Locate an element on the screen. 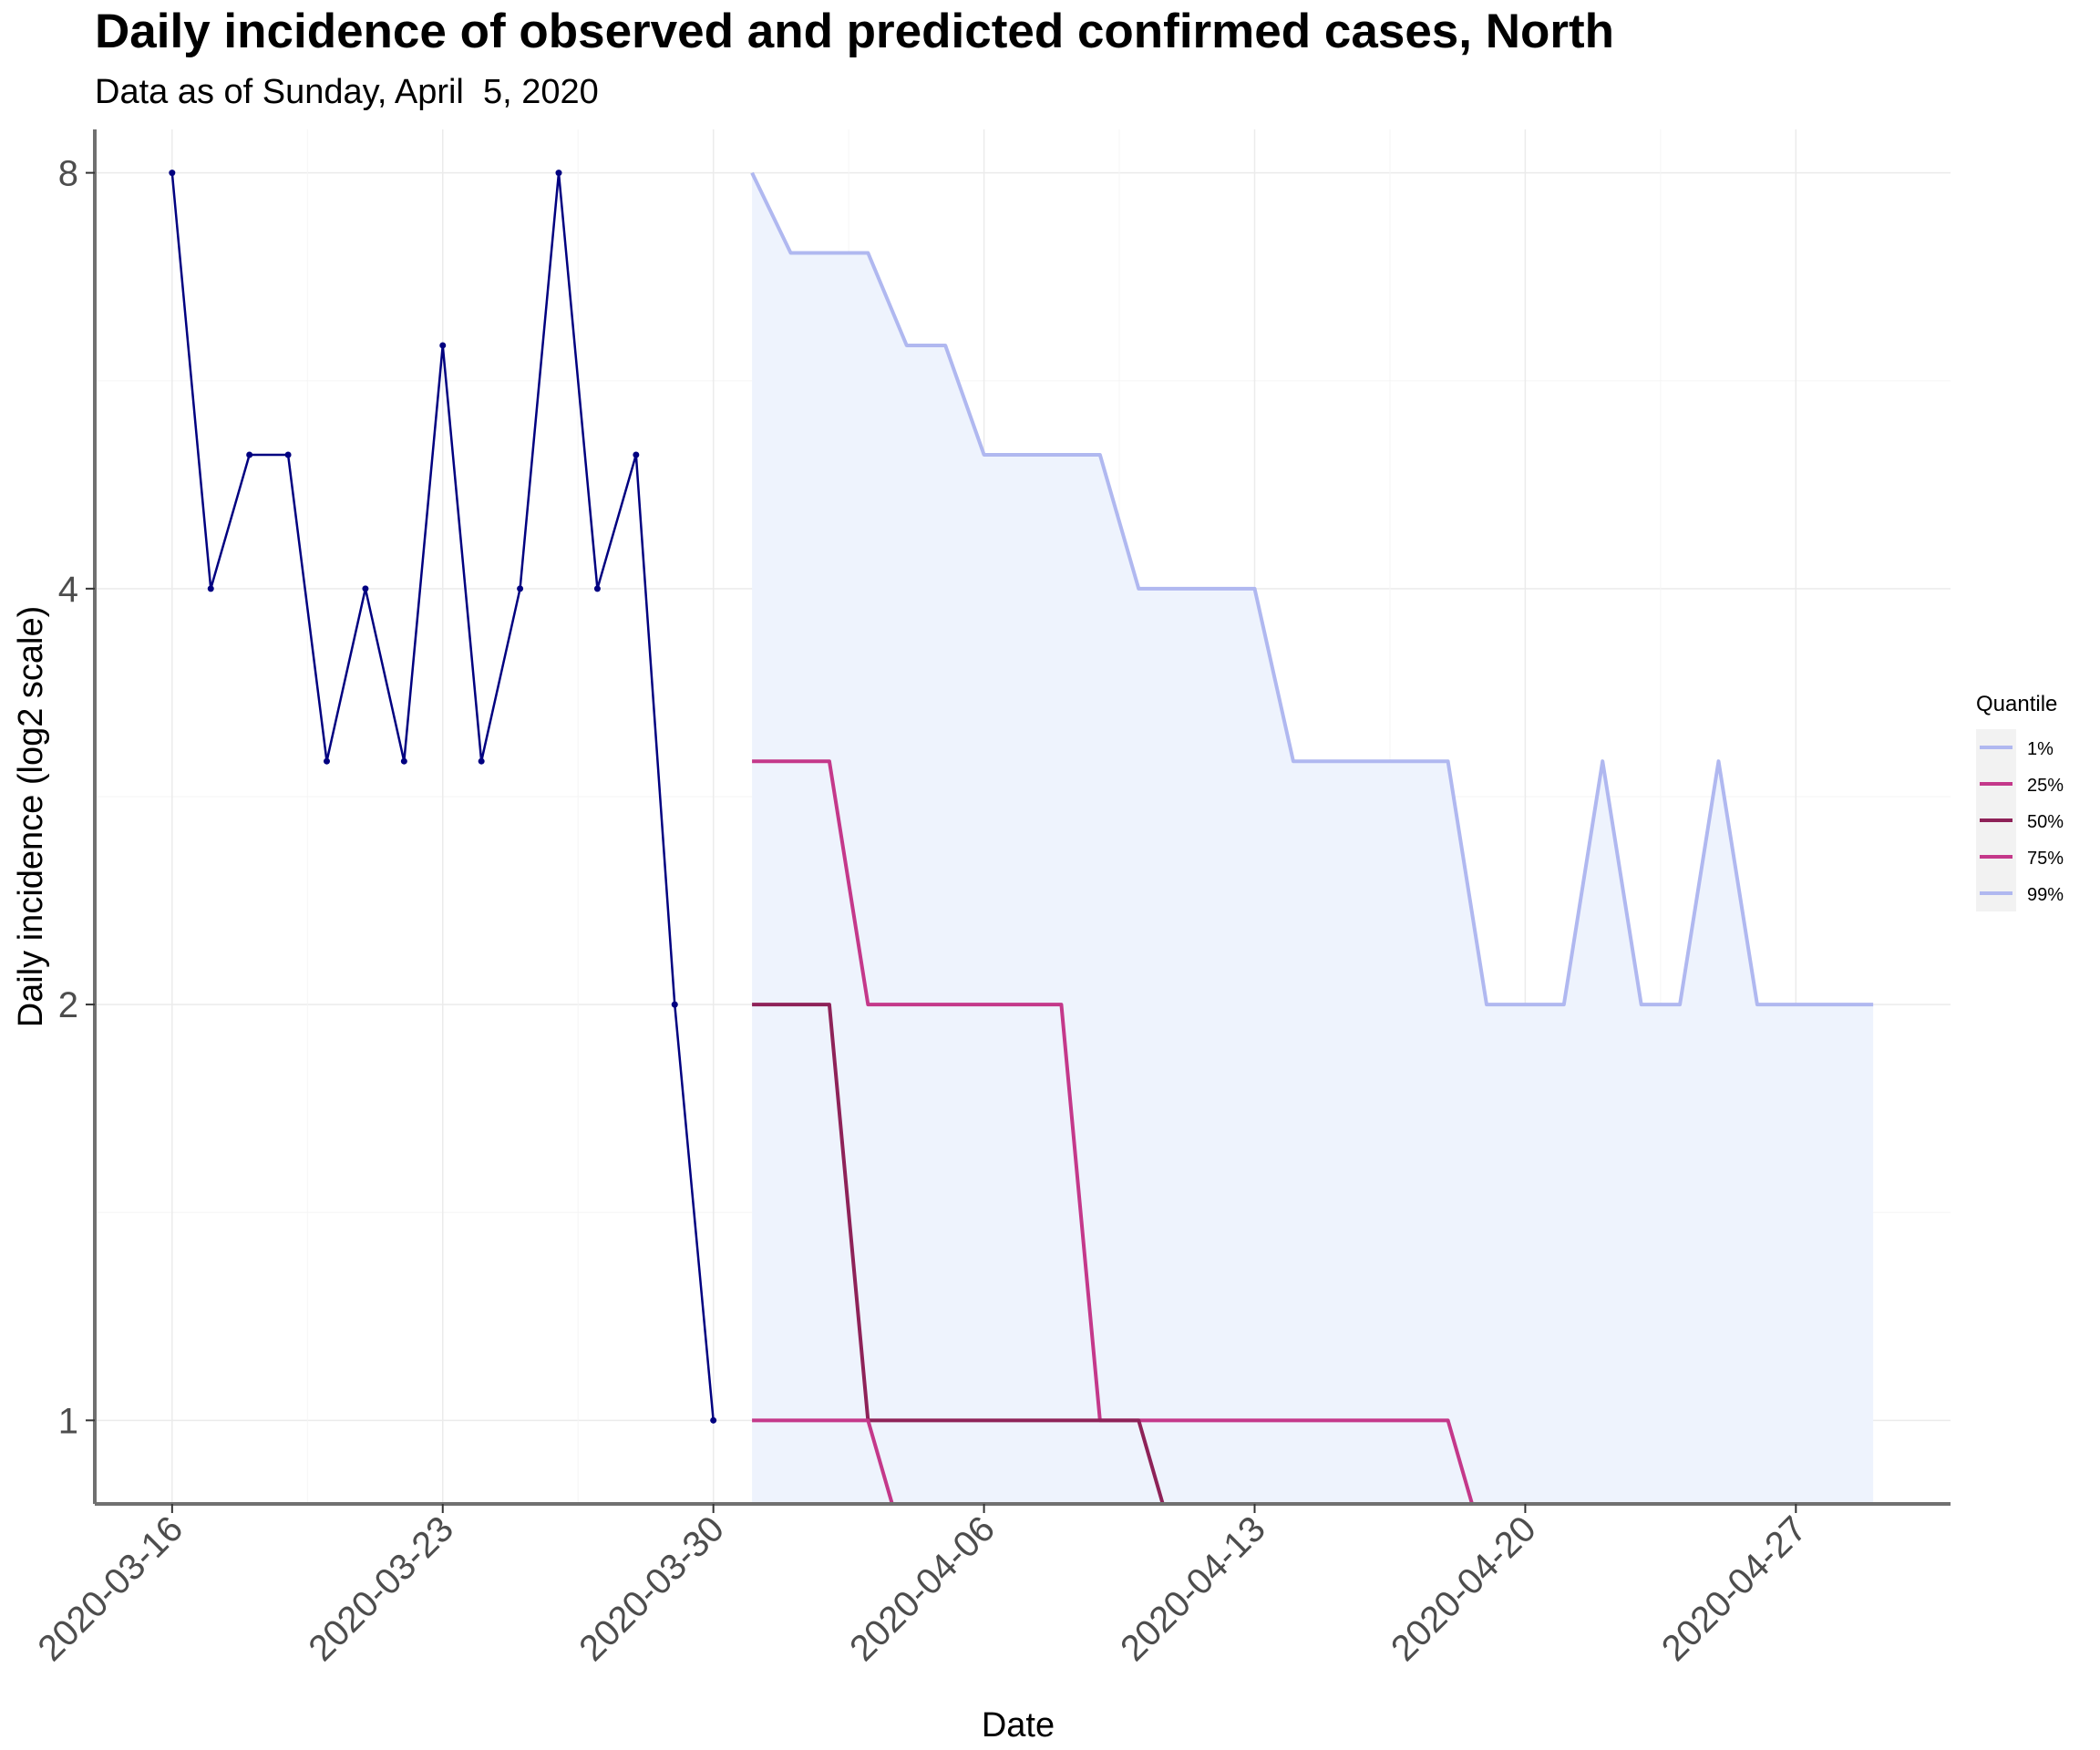 This screenshot has height=1750, width=2100. x-tick-label: 2020-03-30 is located at coordinates (651, 1589).